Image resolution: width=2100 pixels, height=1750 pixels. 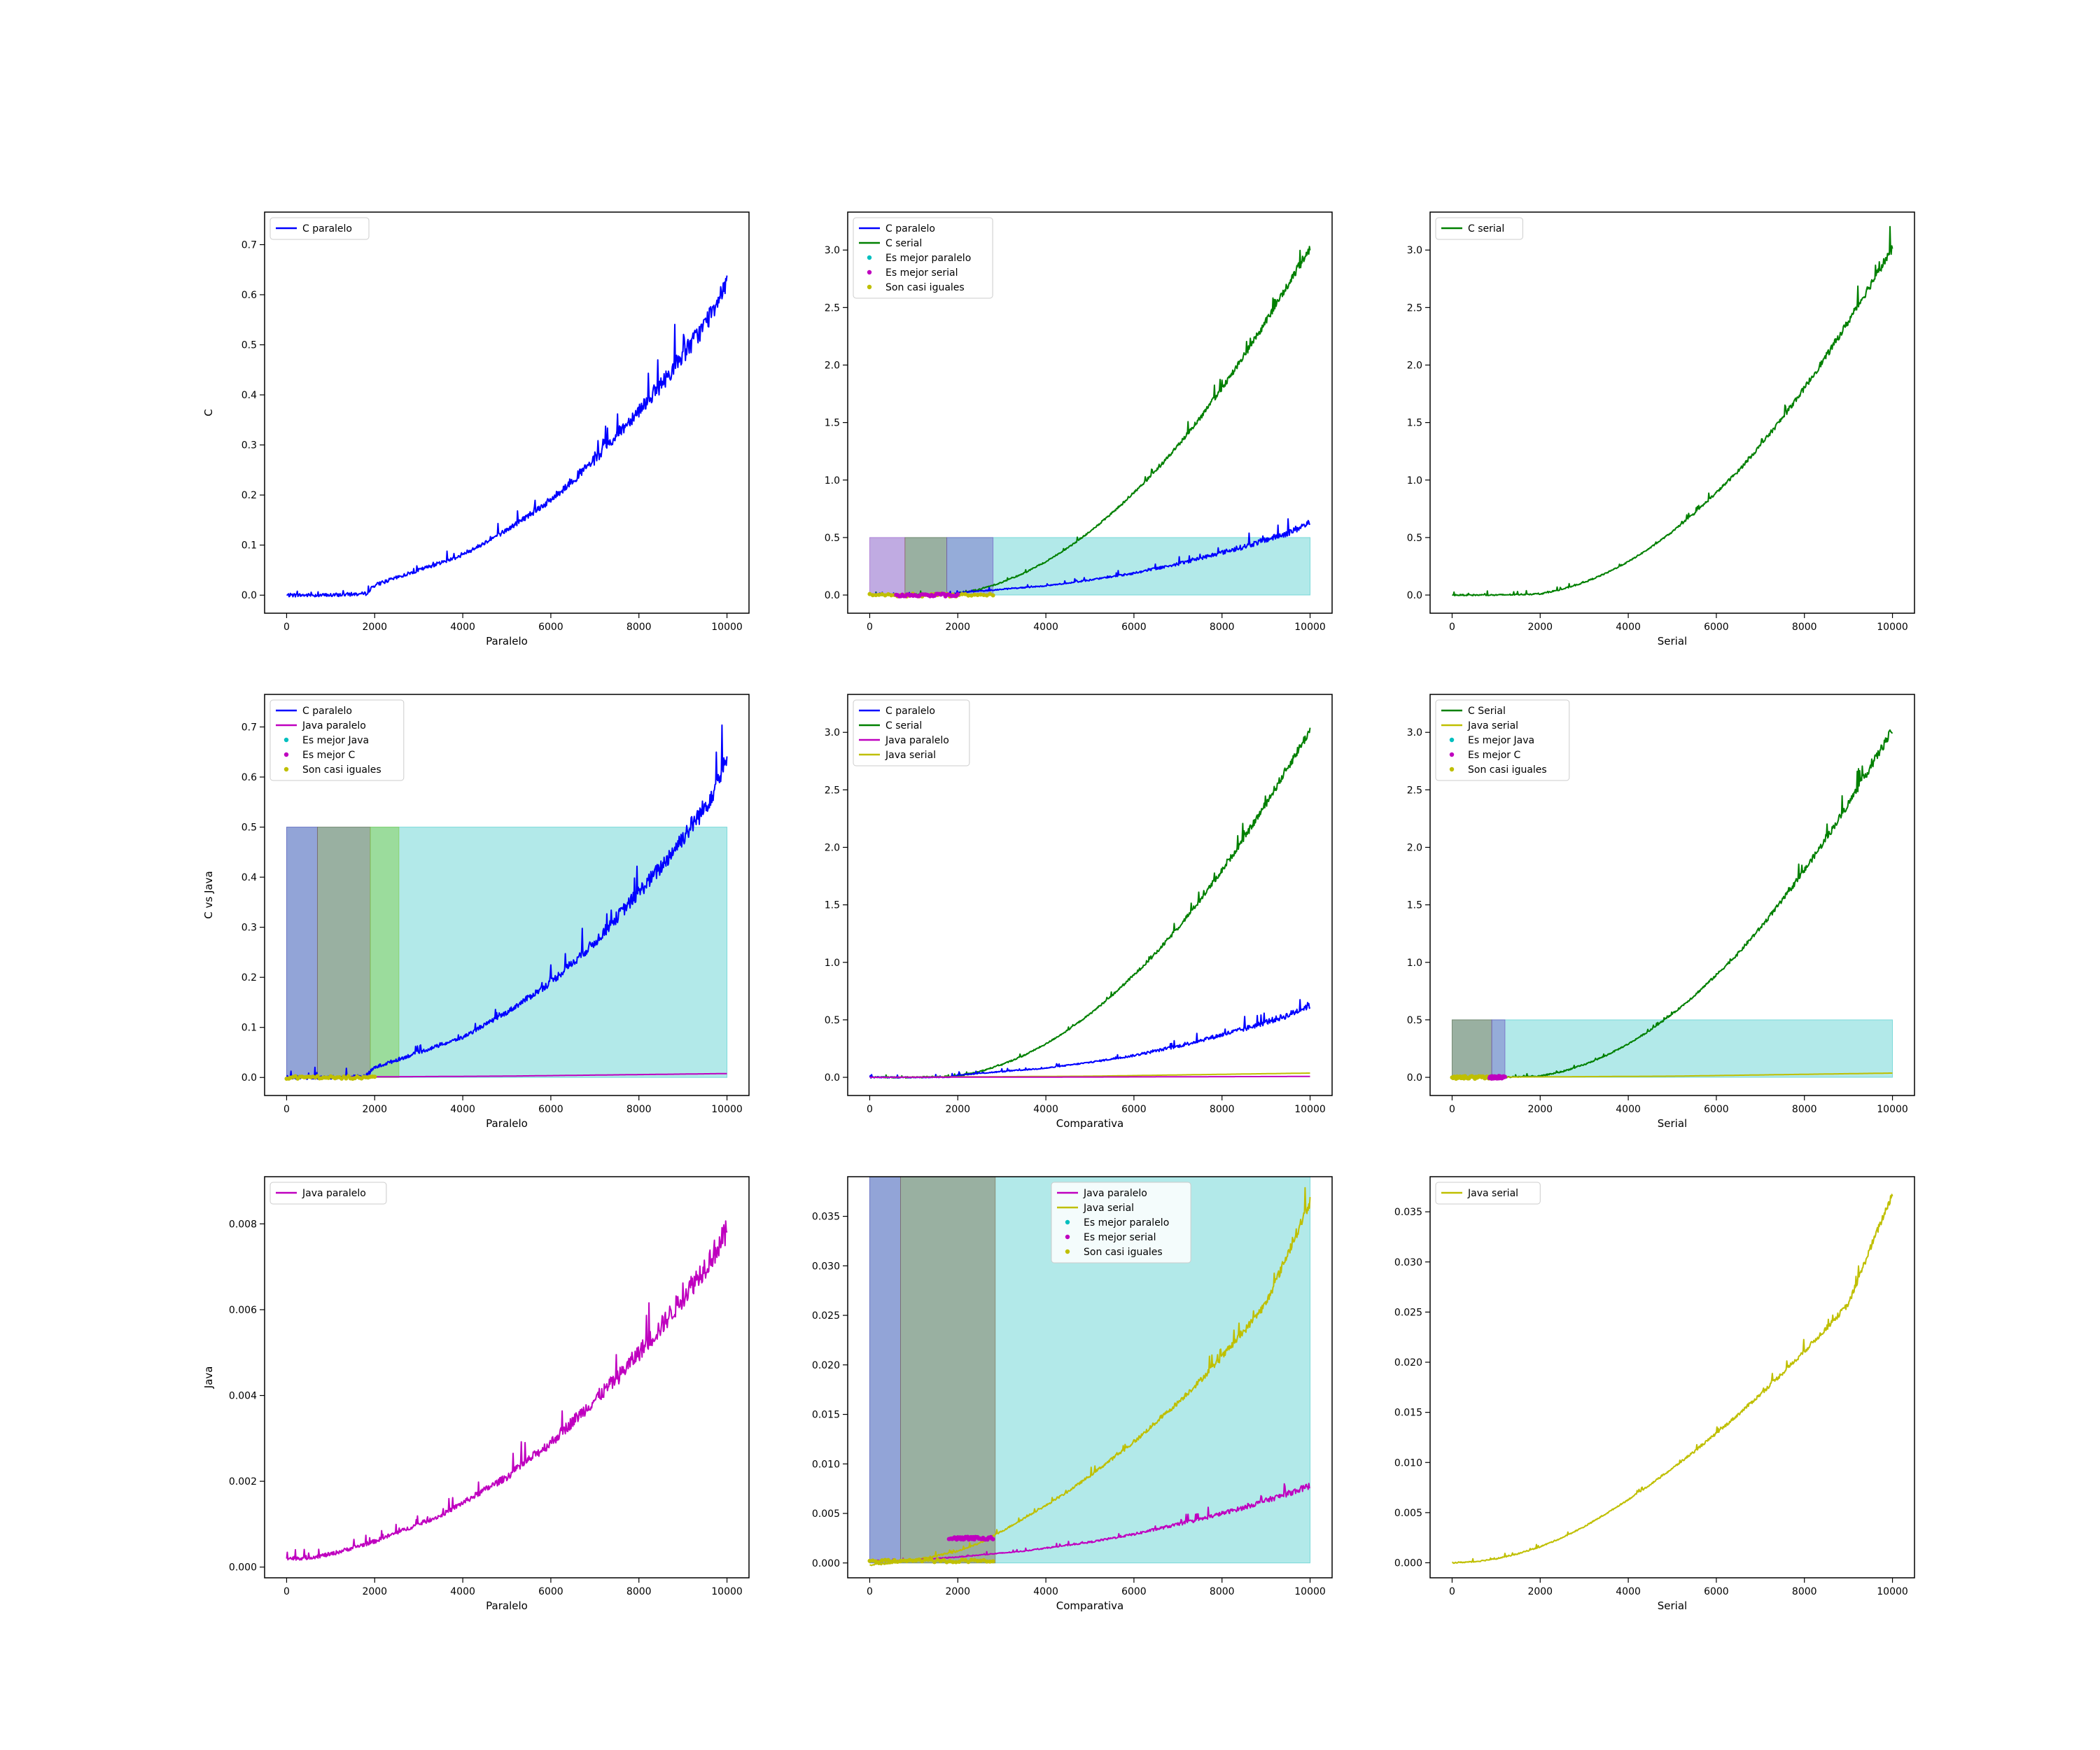 What do you see at coordinates (910, 755) in the screenshot?
I see `legend-entry-label: Java serial` at bounding box center [910, 755].